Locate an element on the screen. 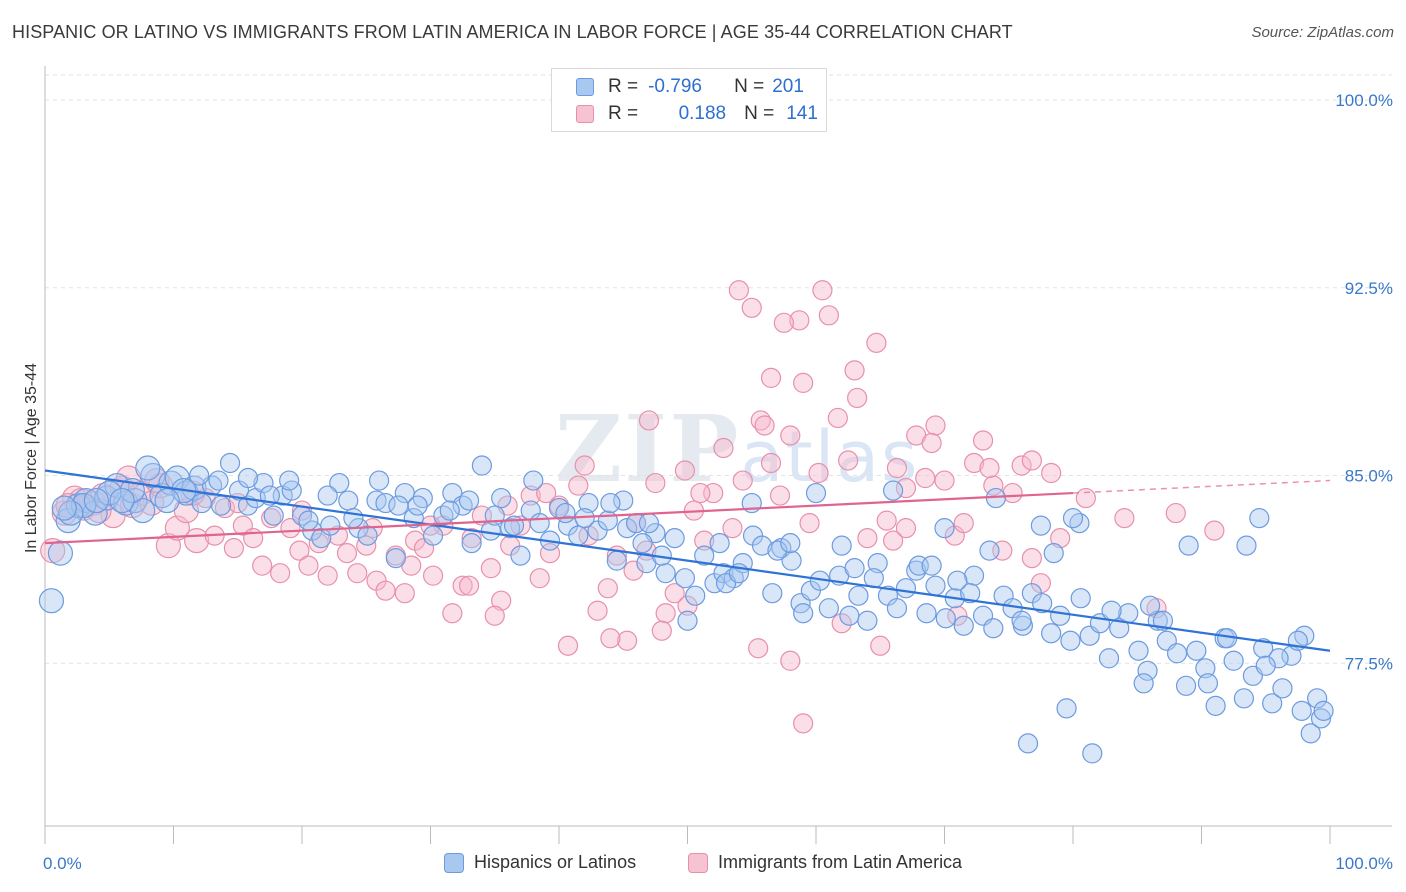 This screenshot has height=892, width=1406. legend-blue-r-label: R = is located at coordinates (623, 86).